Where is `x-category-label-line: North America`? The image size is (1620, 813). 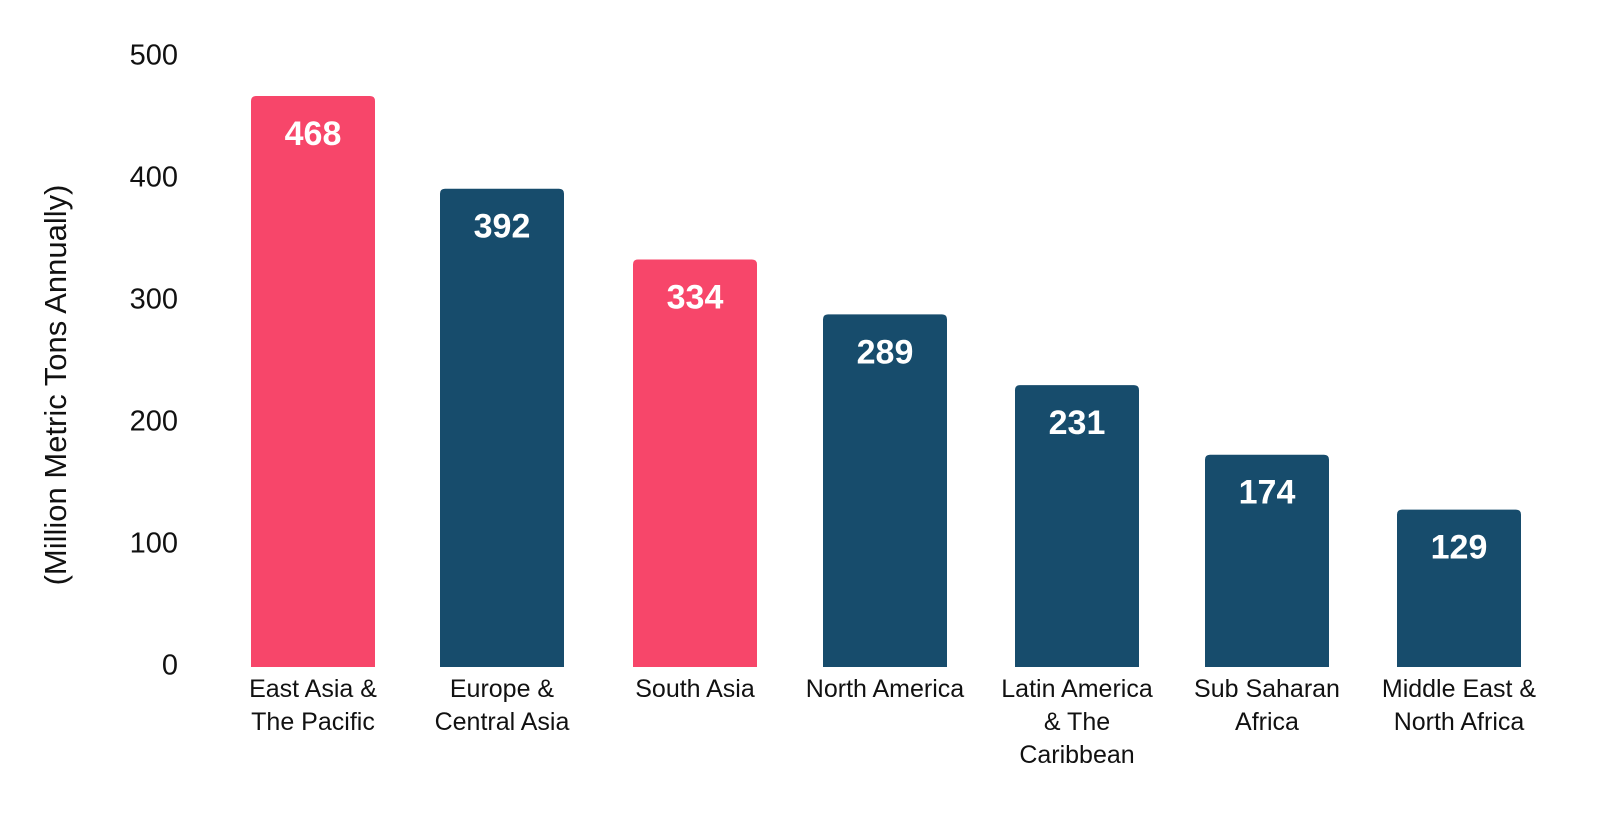
x-category-label-line: North America is located at coordinates (885, 689).